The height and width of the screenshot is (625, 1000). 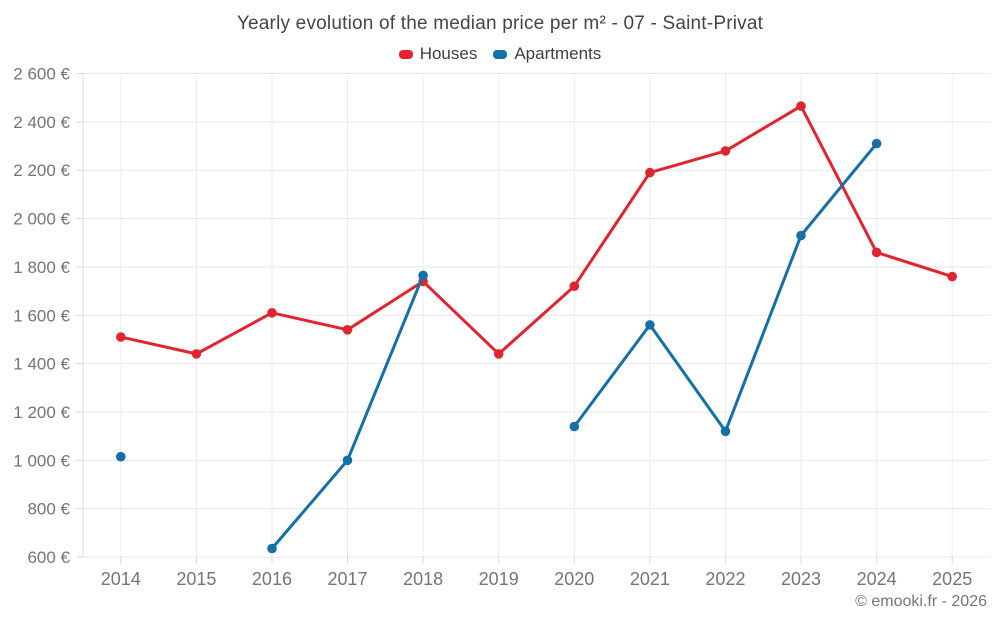 What do you see at coordinates (41, 74) in the screenshot?
I see `y-tick-label-2600: 2 600 €` at bounding box center [41, 74].